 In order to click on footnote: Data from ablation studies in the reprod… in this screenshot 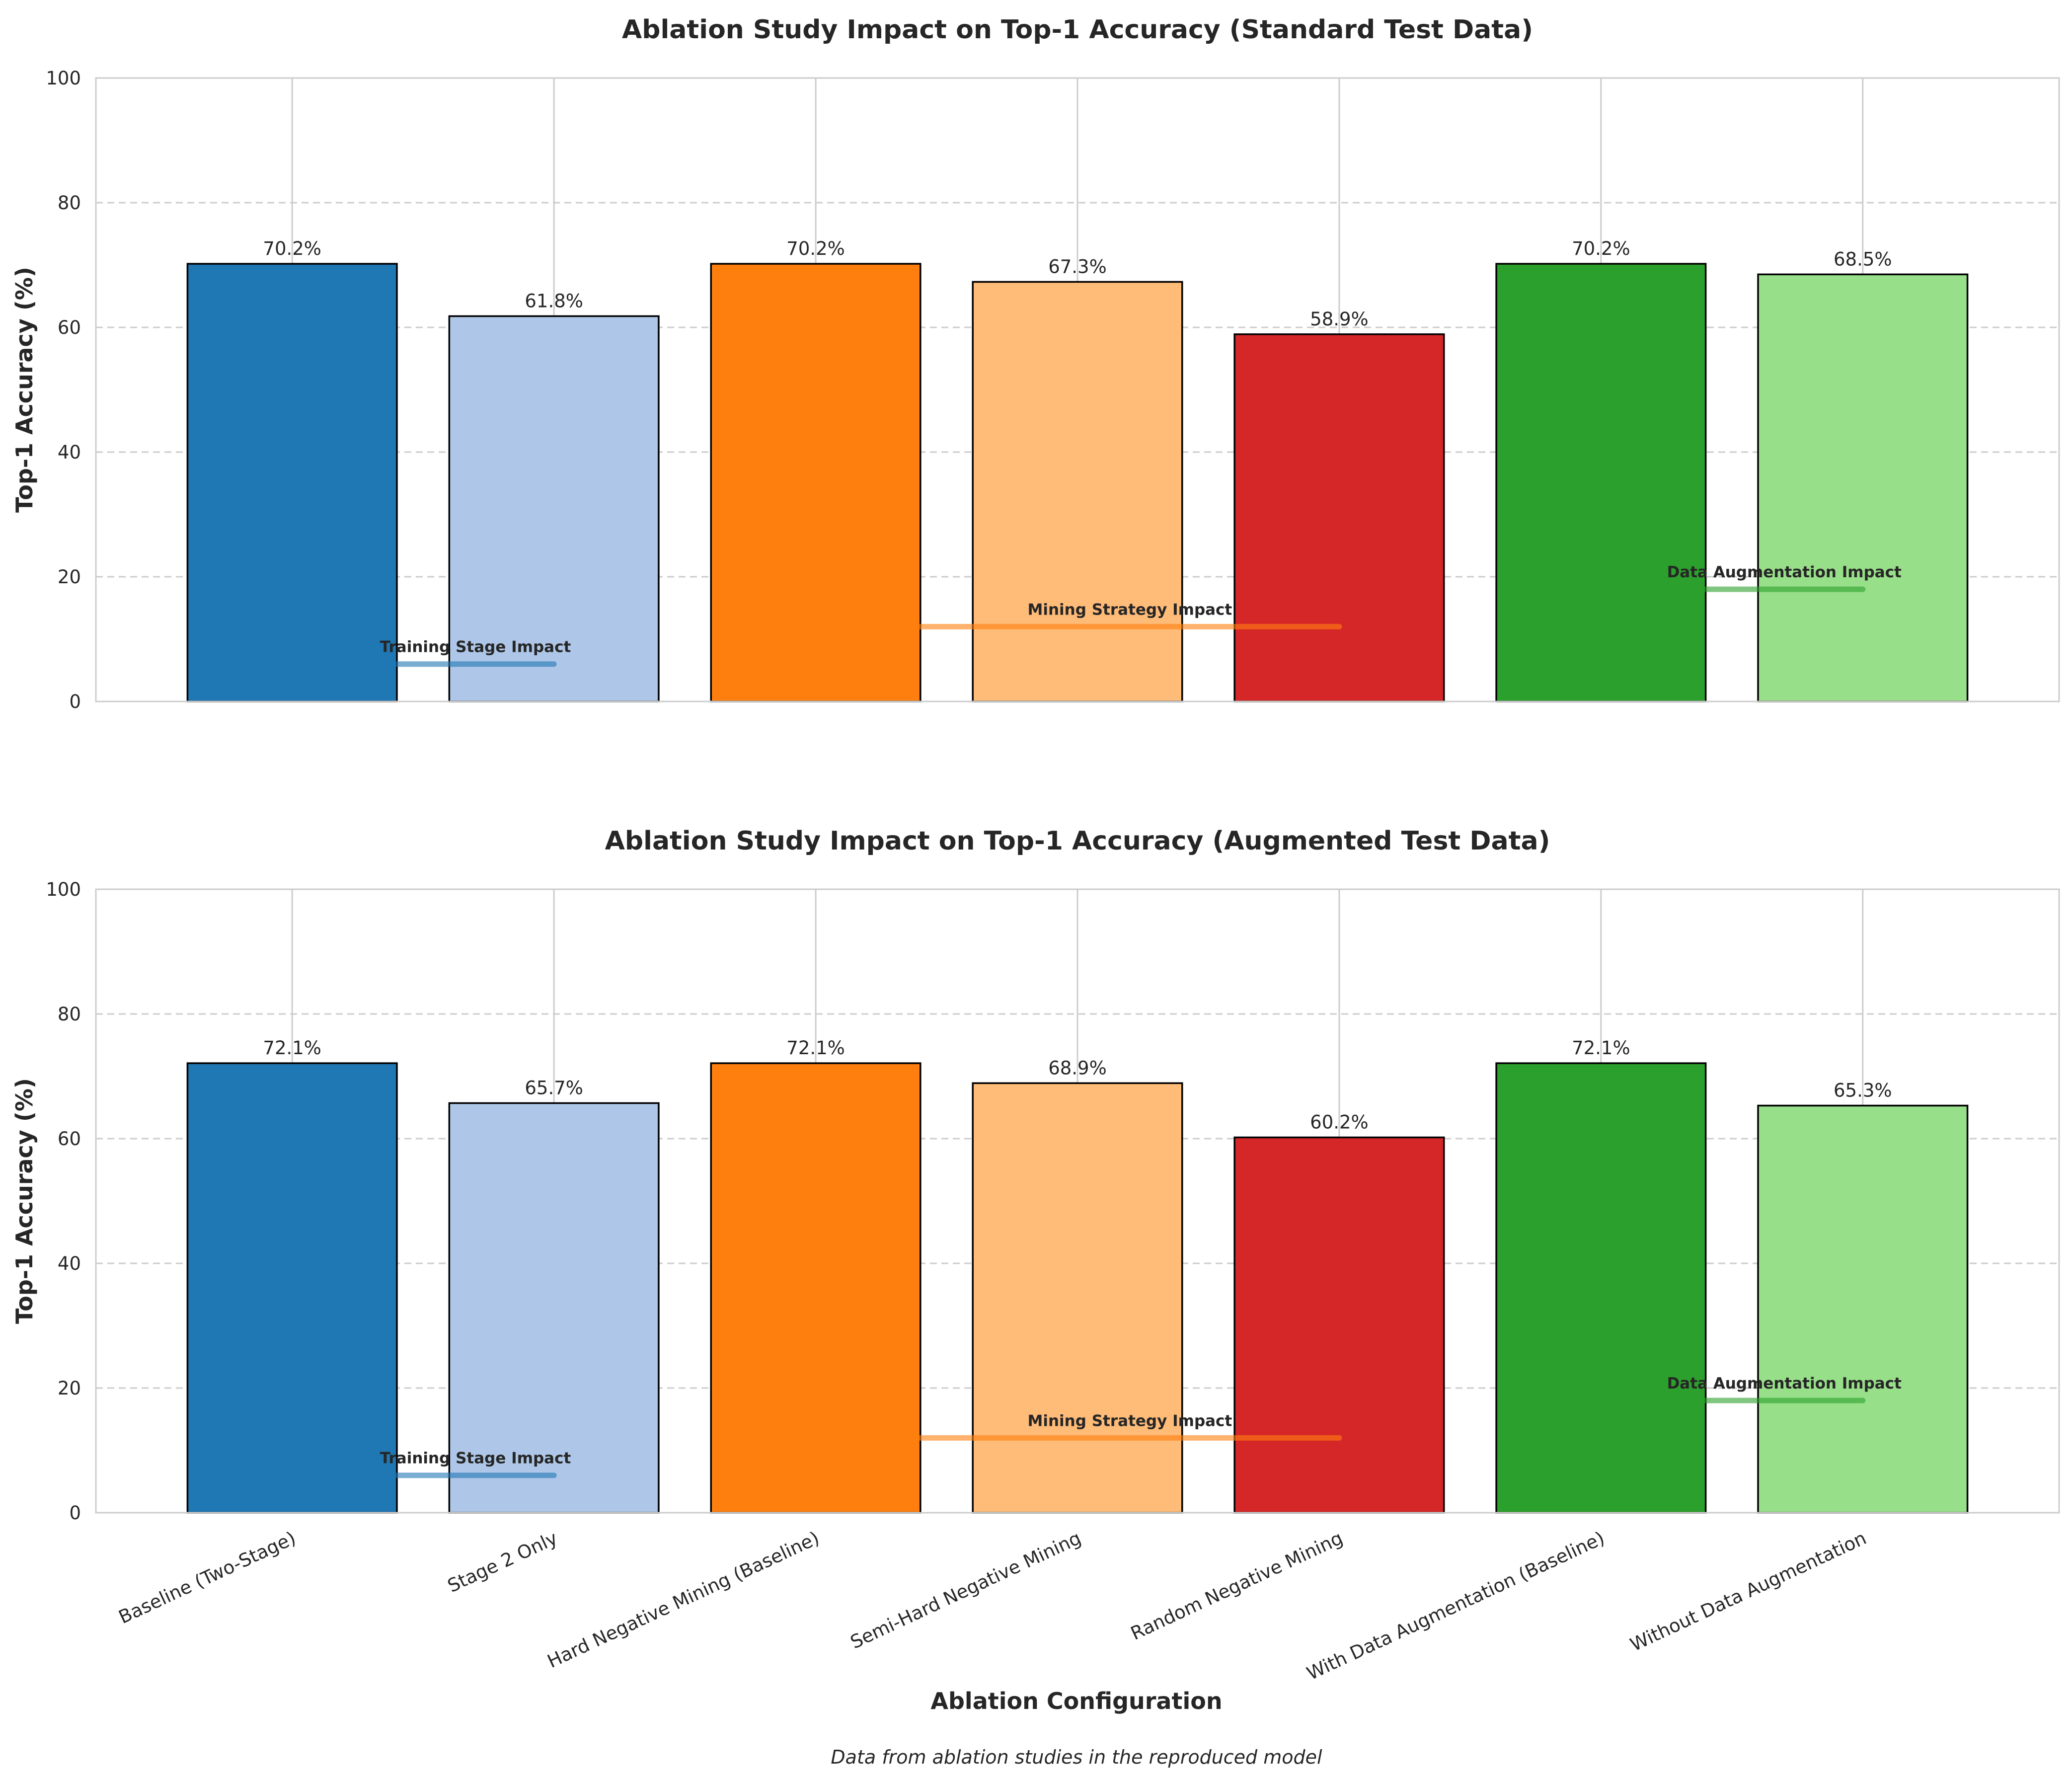, I will do `click(1076, 1757)`.